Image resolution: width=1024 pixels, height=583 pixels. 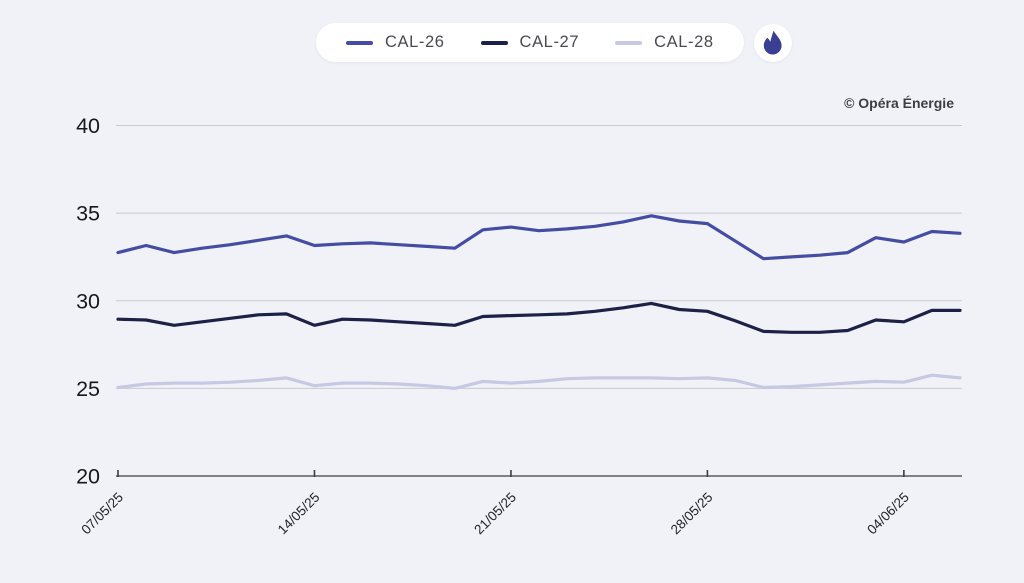 What do you see at coordinates (88, 301) in the screenshot?
I see `y-axis-tick-label: 30` at bounding box center [88, 301].